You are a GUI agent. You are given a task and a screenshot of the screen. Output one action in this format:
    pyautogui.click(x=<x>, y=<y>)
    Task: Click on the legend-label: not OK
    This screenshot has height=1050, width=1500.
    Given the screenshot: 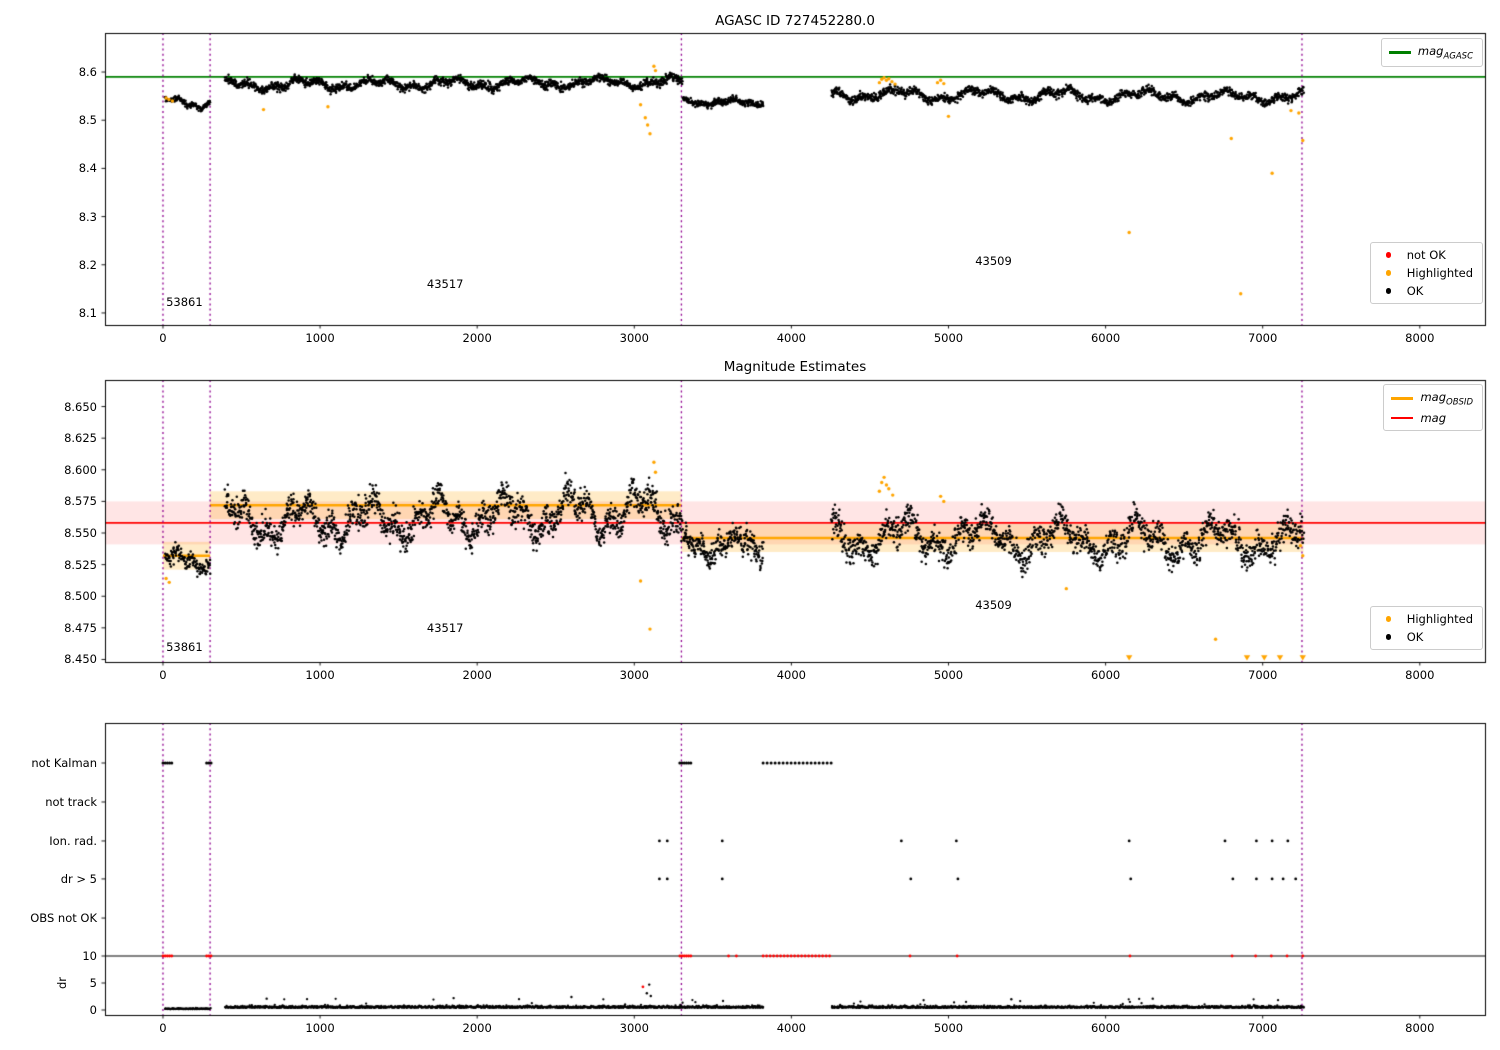 What is the action you would take?
    pyautogui.click(x=1426, y=255)
    